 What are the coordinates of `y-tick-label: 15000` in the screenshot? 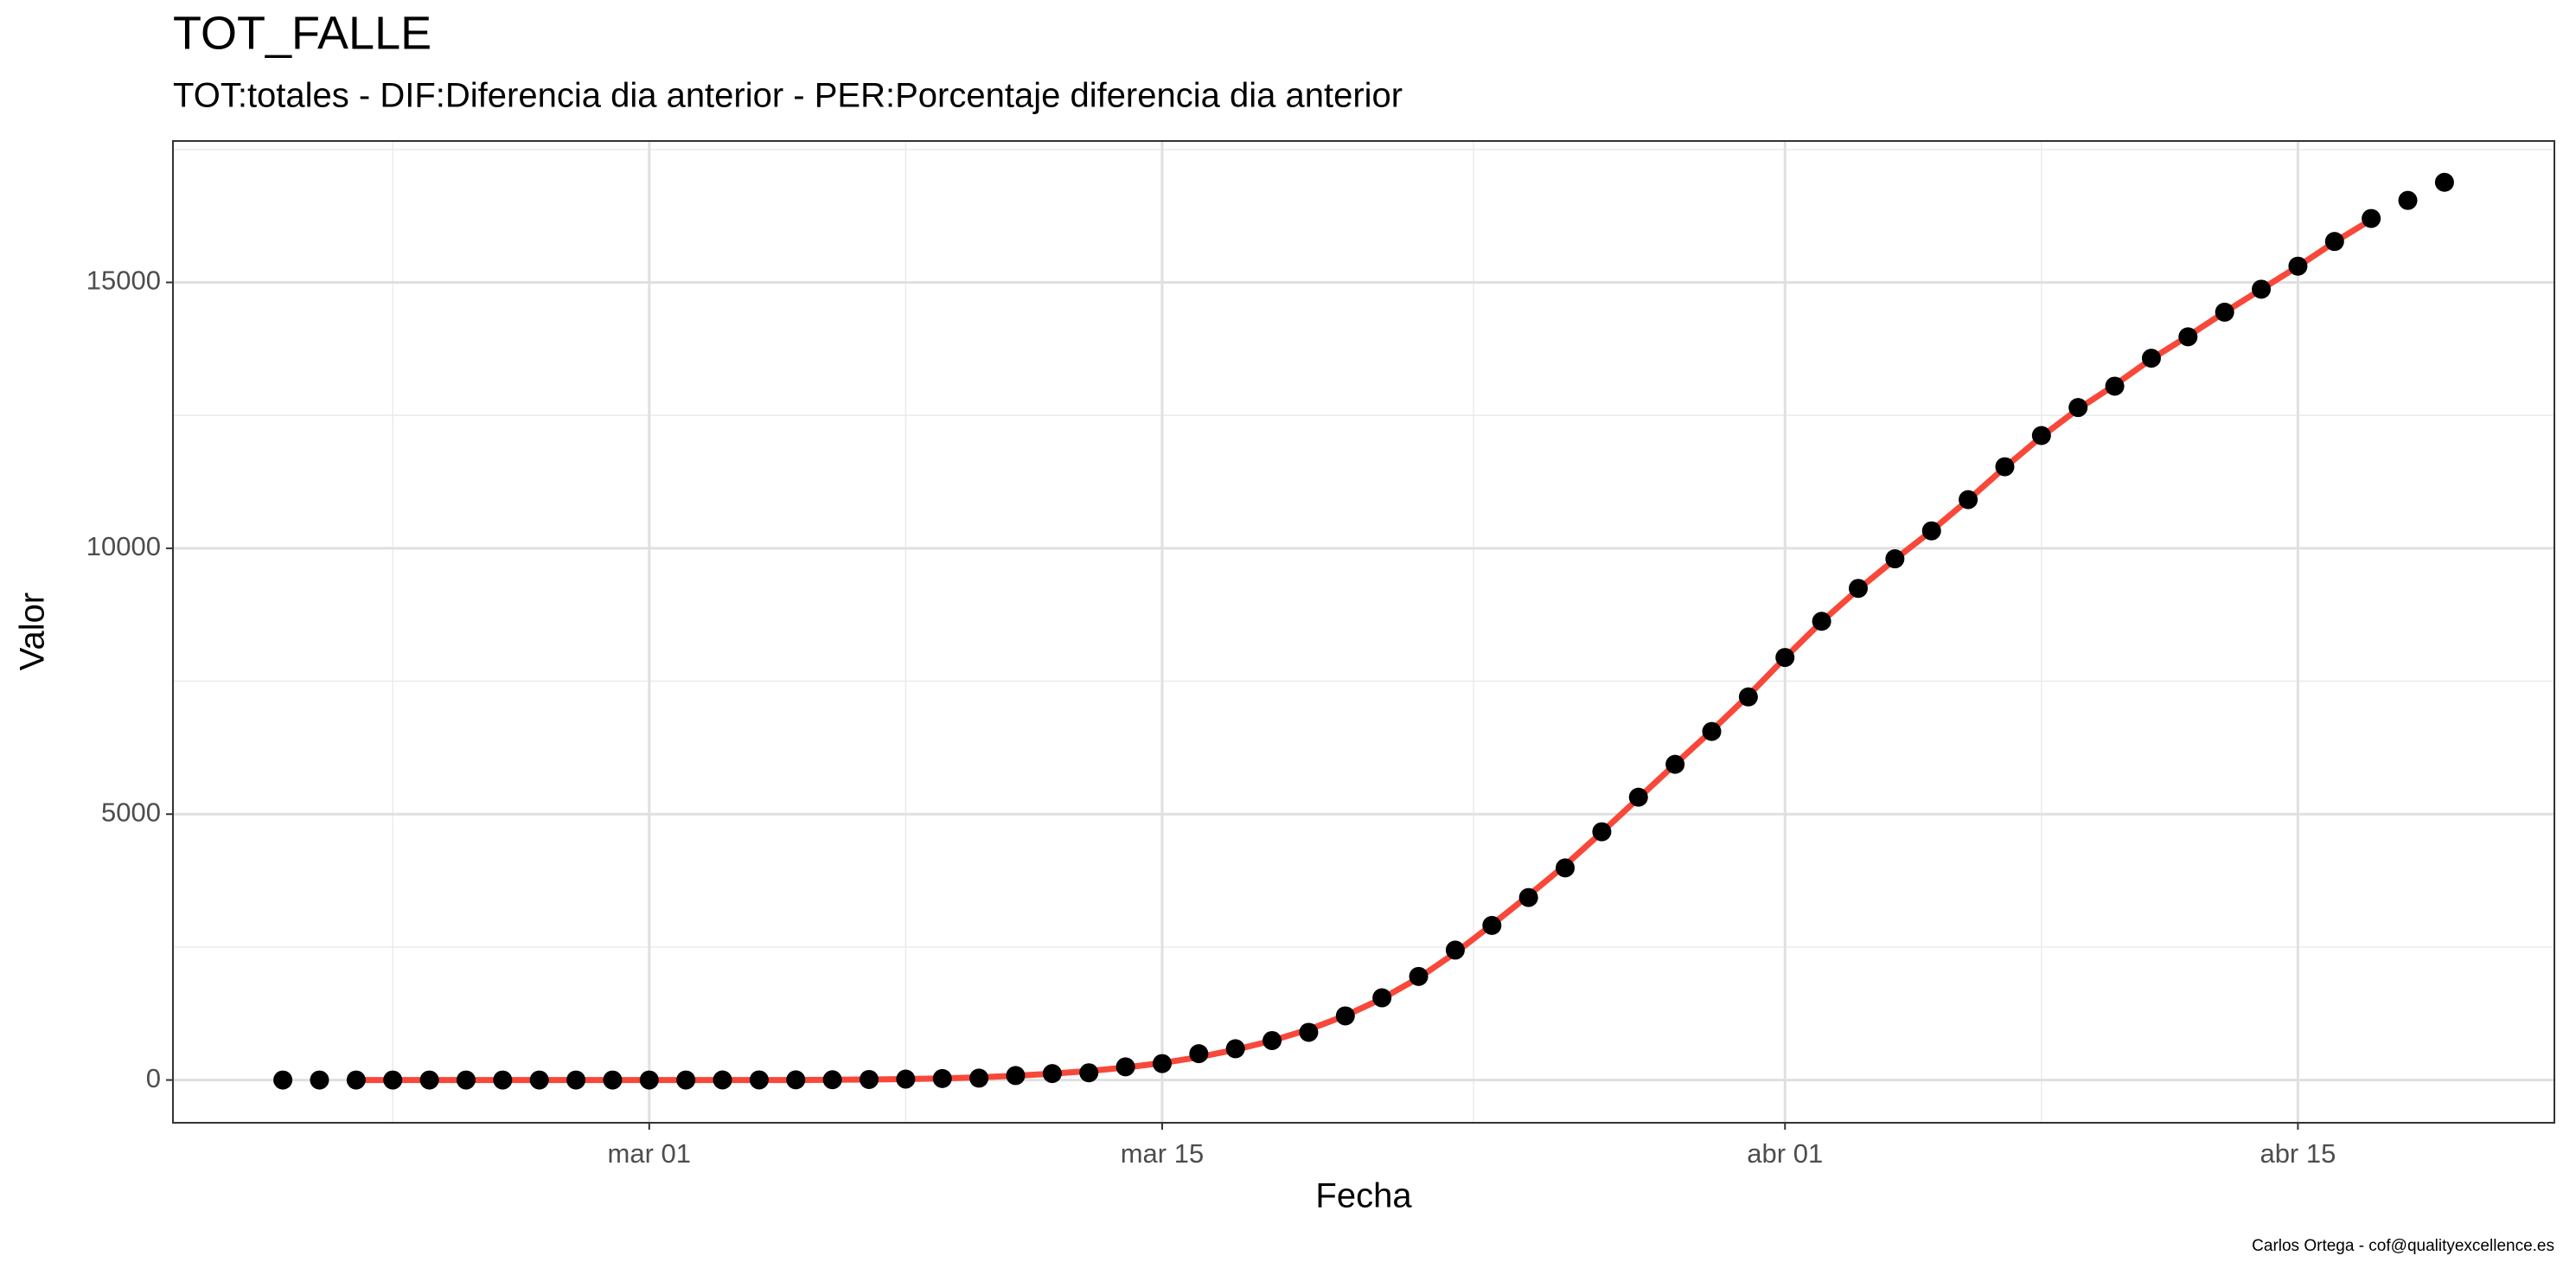 It's located at (123, 281).